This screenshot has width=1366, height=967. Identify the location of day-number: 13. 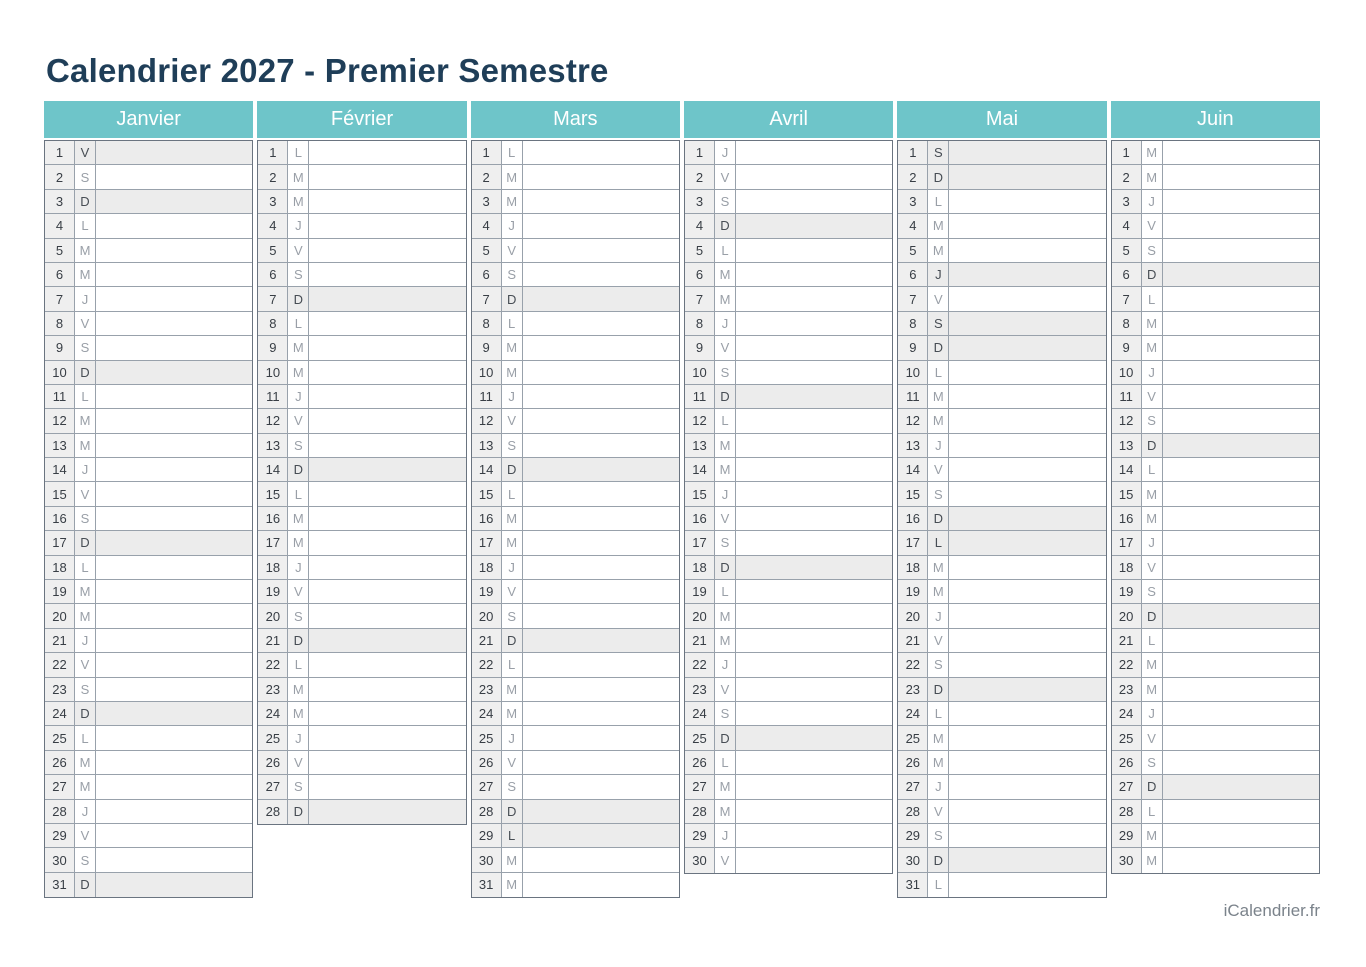
(699, 445).